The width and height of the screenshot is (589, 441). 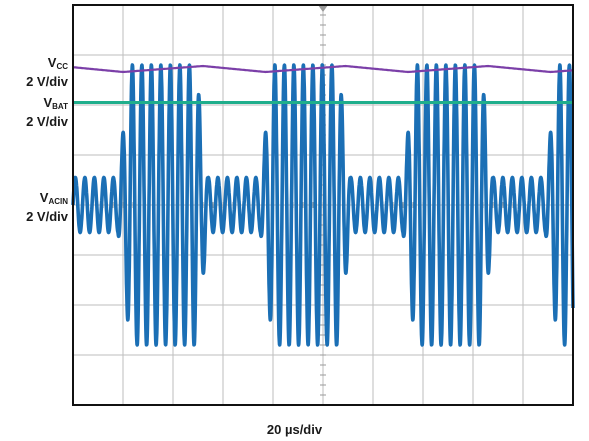 I want to click on vcc-label: VCC 2 V/div, so click(x=47, y=72).